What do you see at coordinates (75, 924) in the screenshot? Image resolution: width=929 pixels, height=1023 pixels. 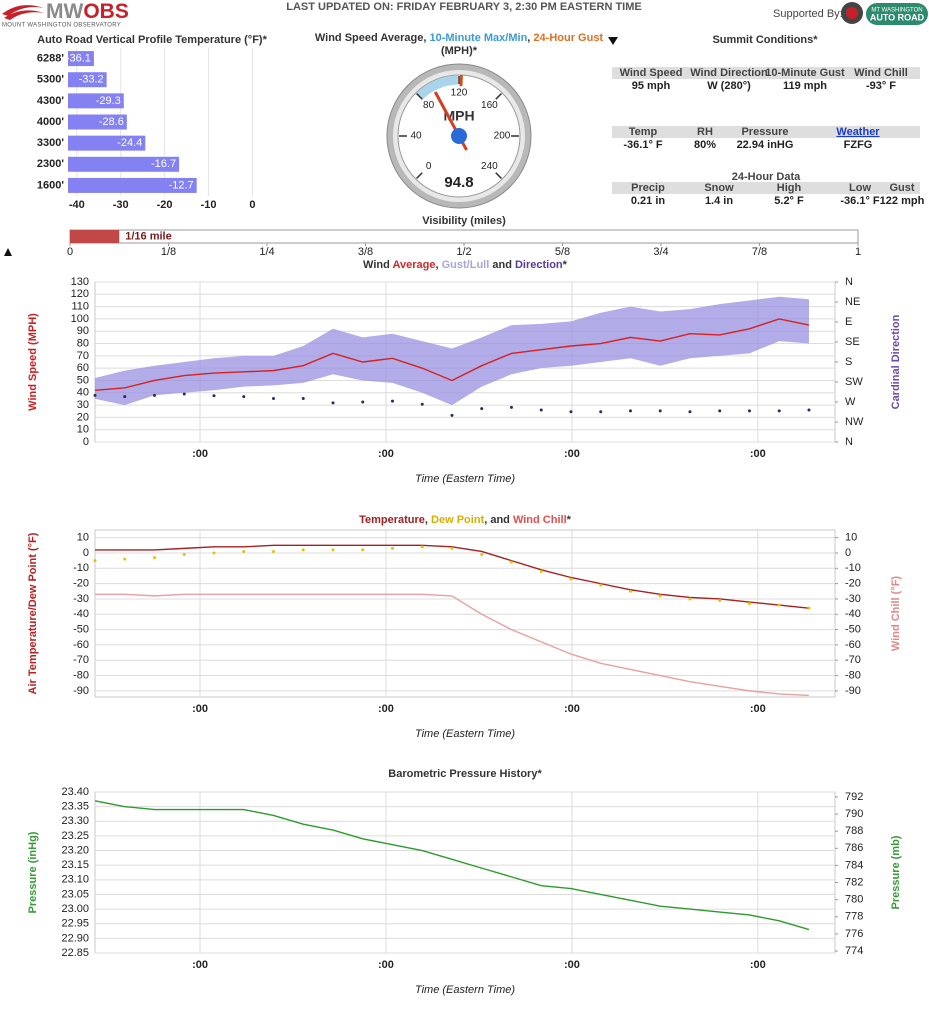 I see `y-tick-label: 22.95` at bounding box center [75, 924].